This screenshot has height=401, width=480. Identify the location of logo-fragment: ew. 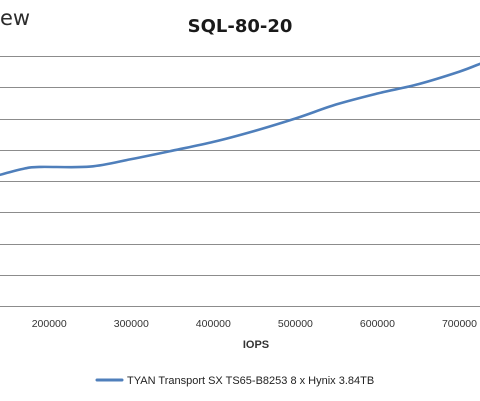
(15, 18).